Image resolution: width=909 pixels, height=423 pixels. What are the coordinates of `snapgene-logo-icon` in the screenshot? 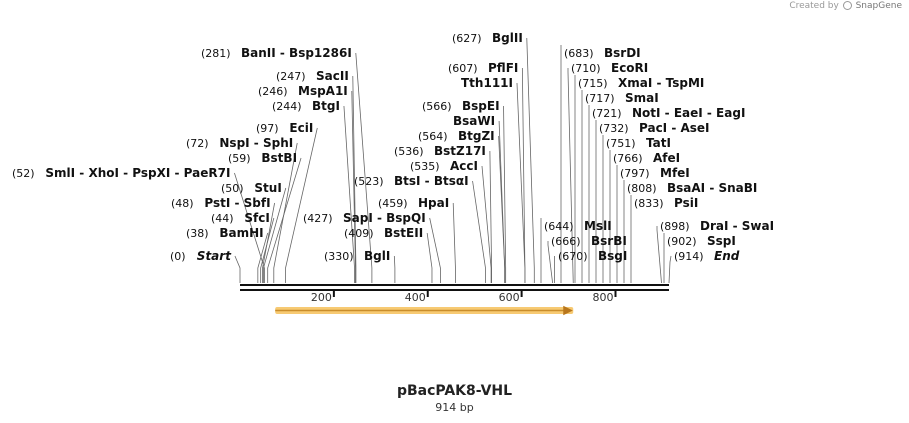 It's located at (847, 5).